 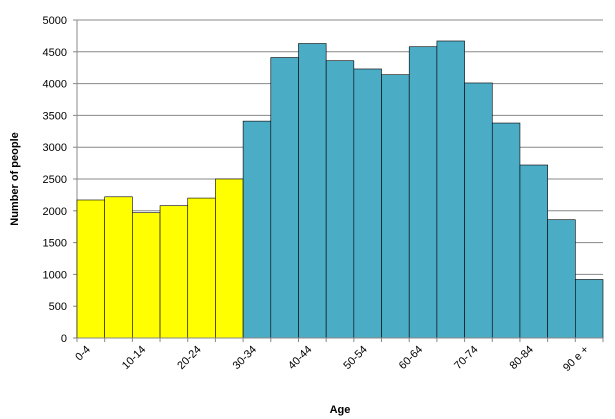 I want to click on y-tick-label: 1000, so click(x=55, y=275).